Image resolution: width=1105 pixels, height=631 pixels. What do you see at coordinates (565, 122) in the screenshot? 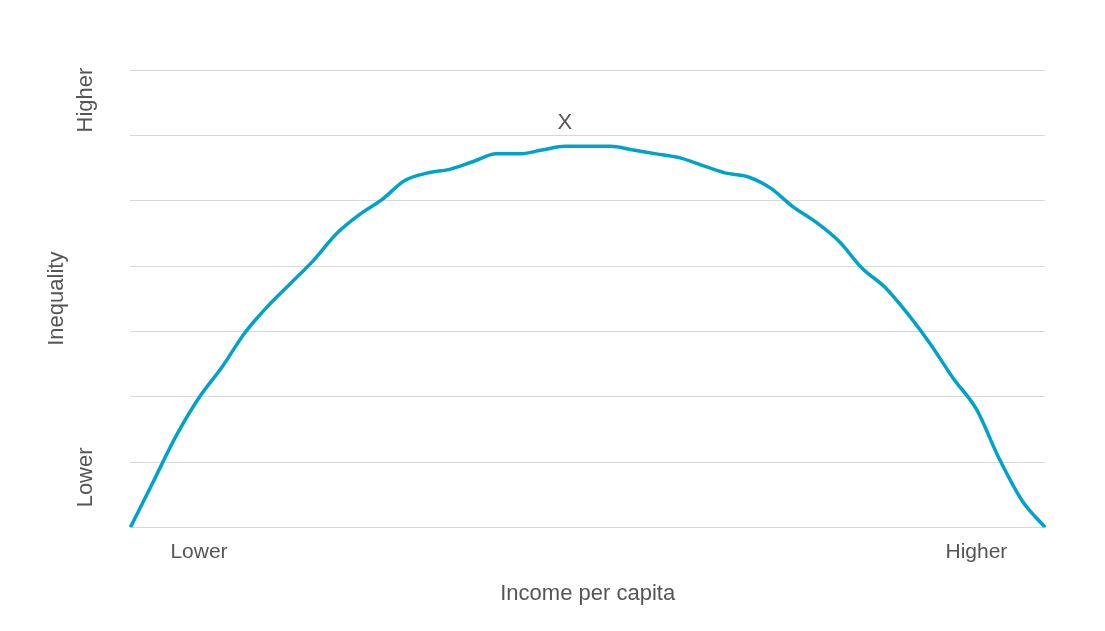
I see `text: X` at bounding box center [565, 122].